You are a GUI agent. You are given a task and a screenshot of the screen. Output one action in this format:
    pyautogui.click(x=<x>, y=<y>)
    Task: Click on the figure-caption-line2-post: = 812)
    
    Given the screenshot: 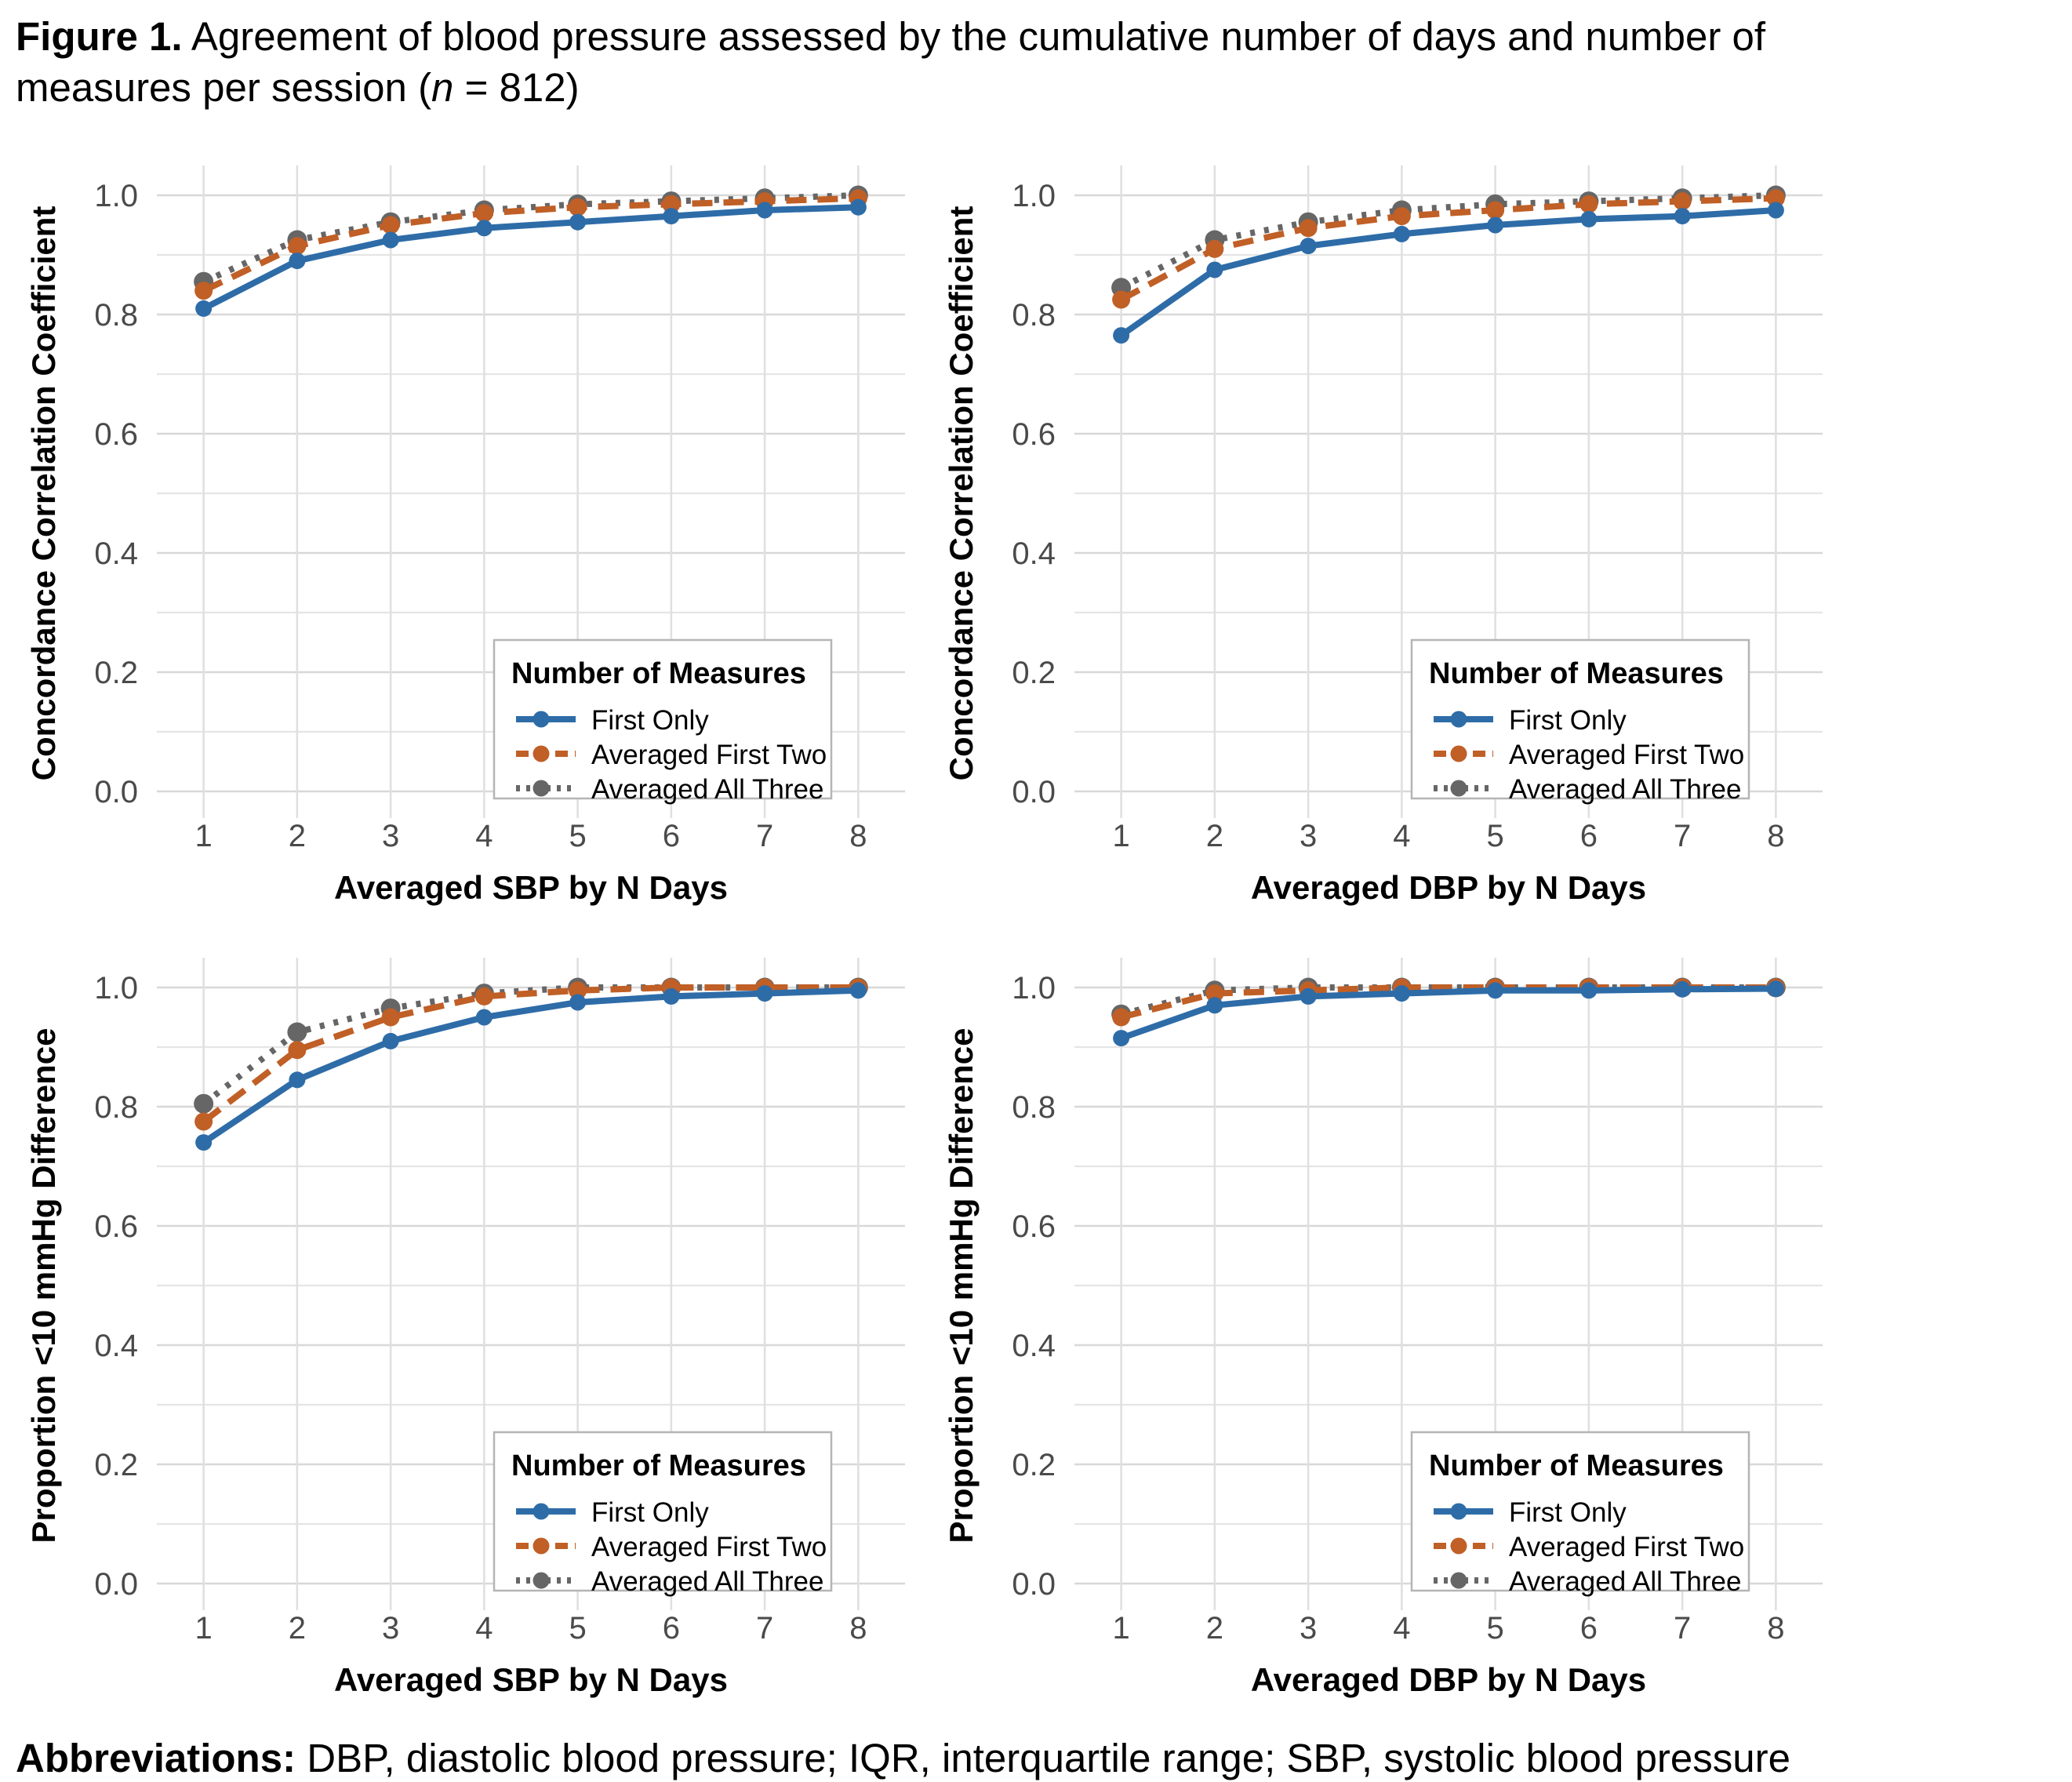 What is the action you would take?
    pyautogui.click(x=516, y=88)
    